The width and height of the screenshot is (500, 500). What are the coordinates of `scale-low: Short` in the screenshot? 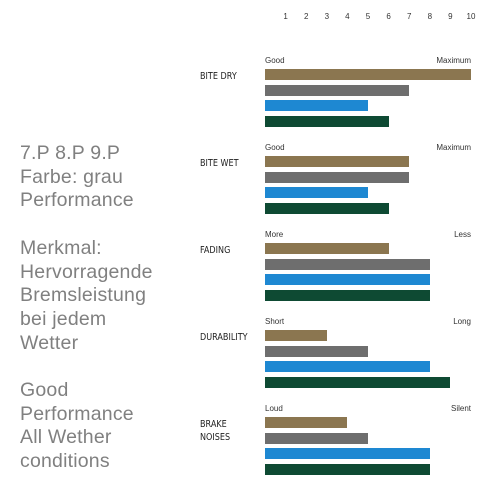 It's located at (275, 321).